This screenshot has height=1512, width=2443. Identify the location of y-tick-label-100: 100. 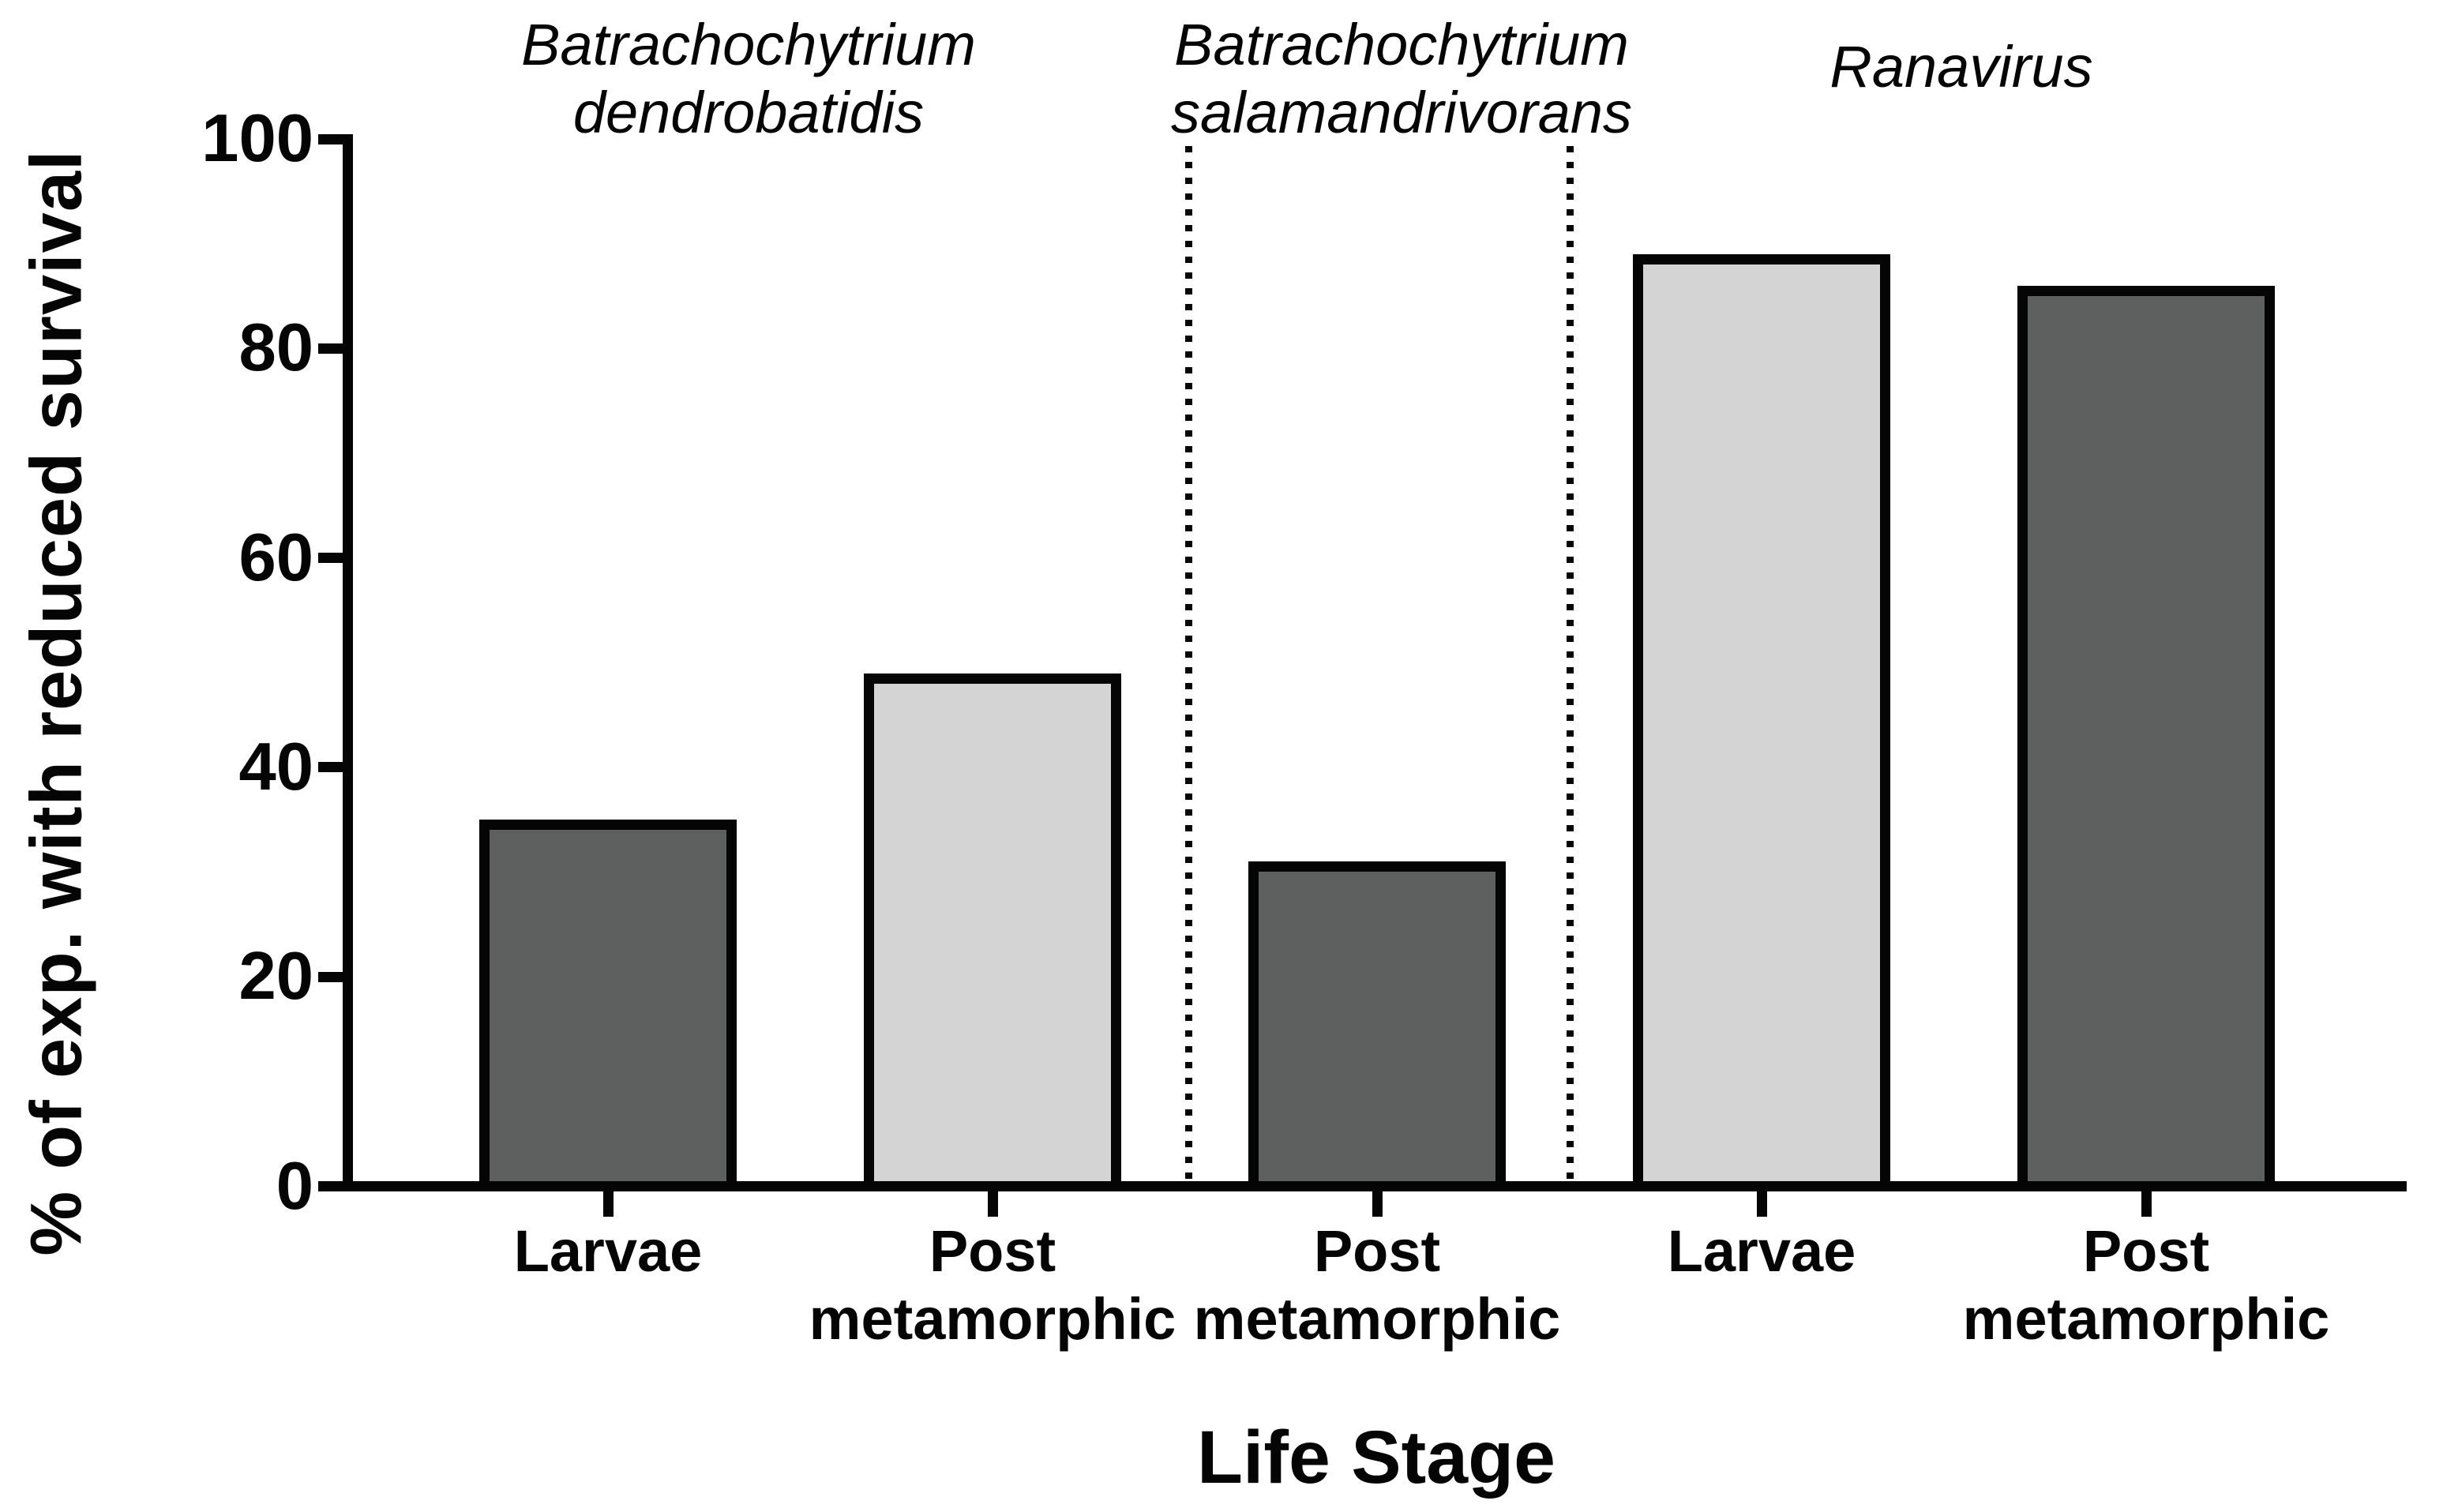
(257, 138).